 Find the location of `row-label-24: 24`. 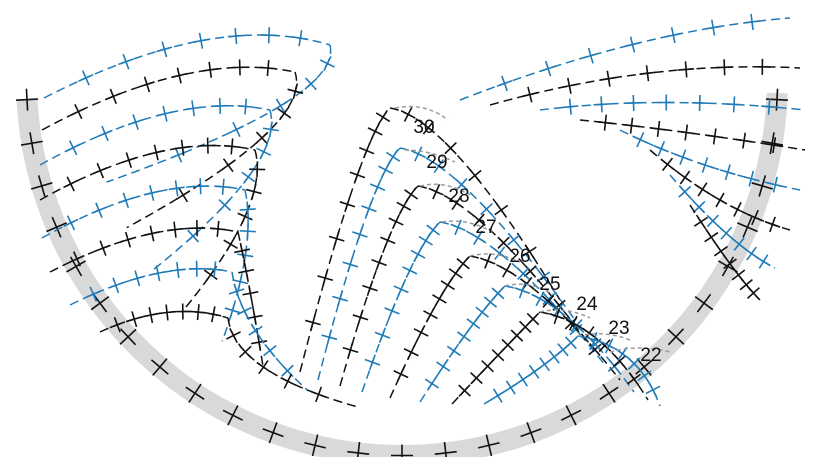

row-label-24: 24 is located at coordinates (587, 304).